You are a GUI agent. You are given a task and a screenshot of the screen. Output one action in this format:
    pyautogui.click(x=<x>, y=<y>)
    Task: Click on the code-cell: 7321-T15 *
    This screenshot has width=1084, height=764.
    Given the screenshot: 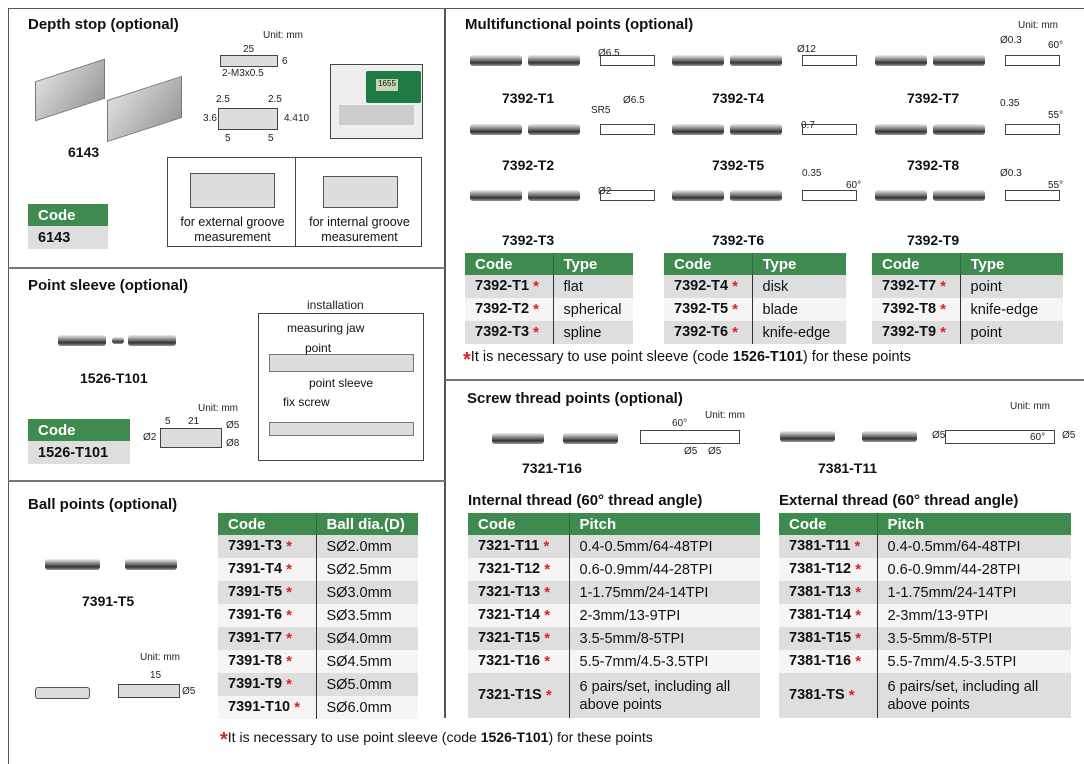 What is the action you would take?
    pyautogui.click(x=518, y=638)
    